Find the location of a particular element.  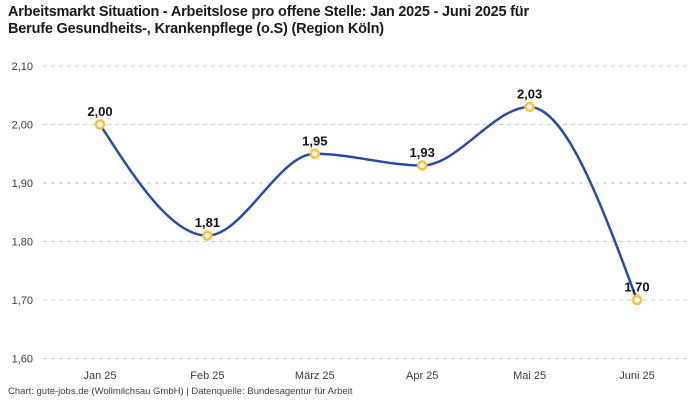

x-tick-label: Mai 25 is located at coordinates (529, 376).